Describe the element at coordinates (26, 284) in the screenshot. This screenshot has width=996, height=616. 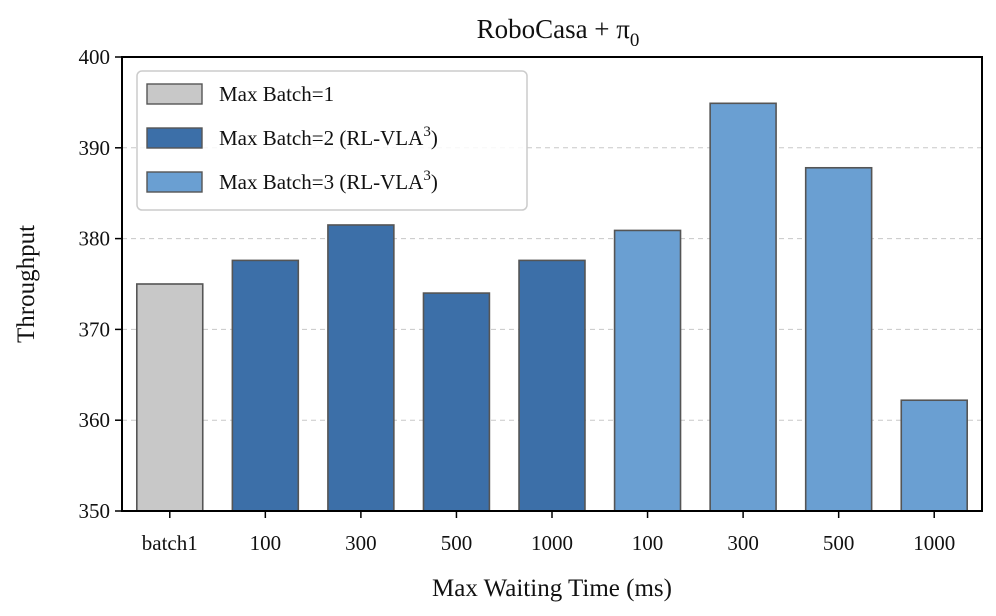
I see `y-axis-title: Throughput` at that location.